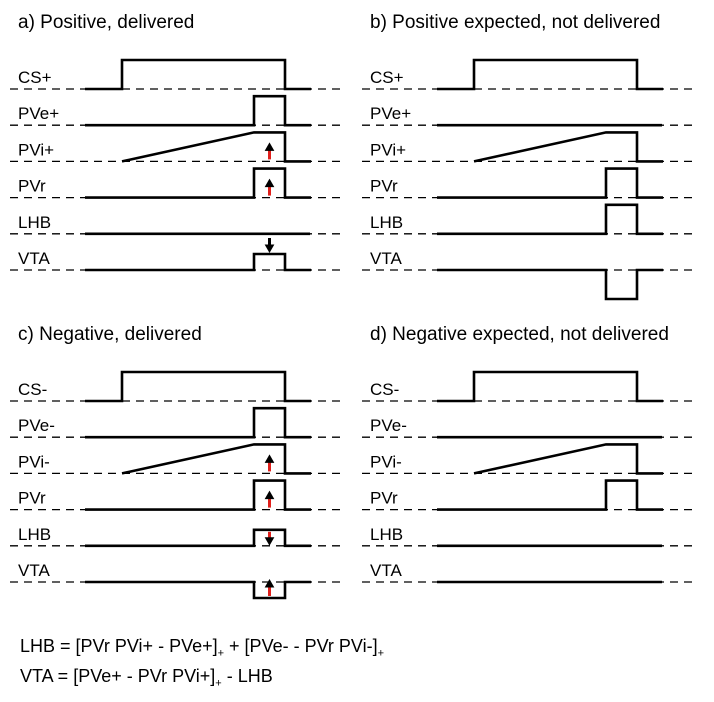 The height and width of the screenshot is (702, 714). What do you see at coordinates (247, 676) in the screenshot?
I see `vta-formula-part2: - LHB` at bounding box center [247, 676].